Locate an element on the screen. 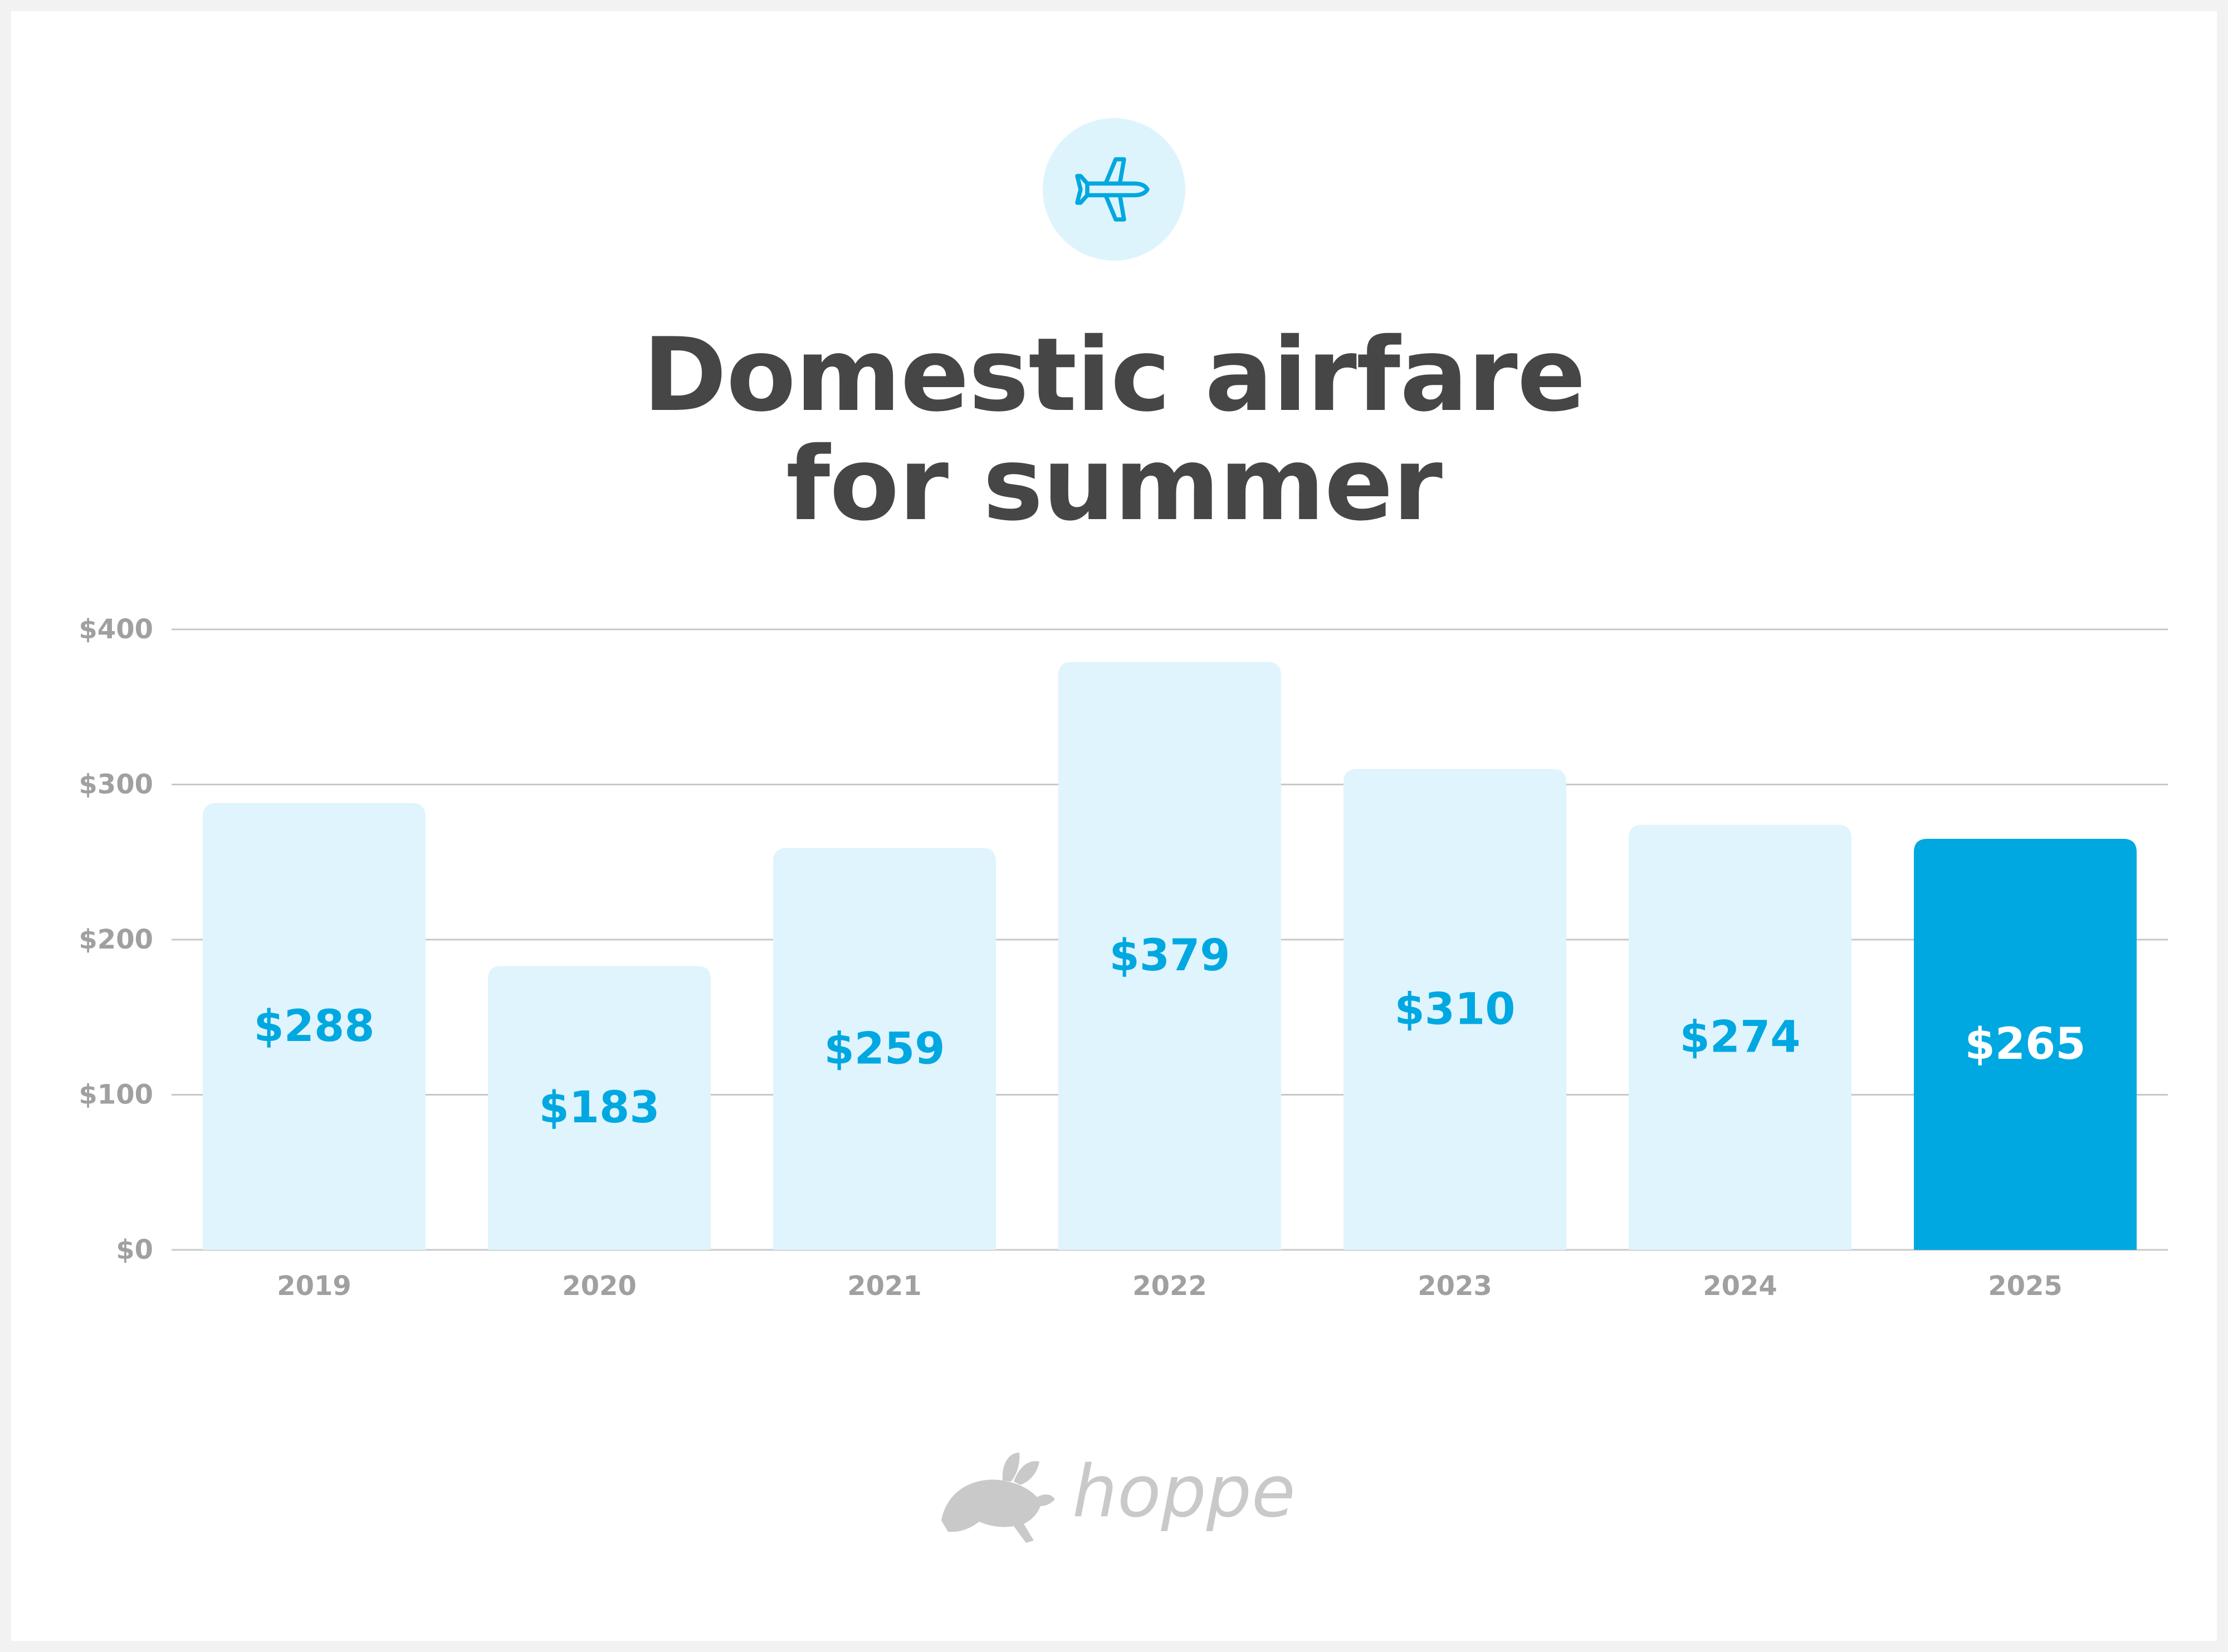  x-axis-ticks: 2019 2020 2021 2022 2023 2024 2025 is located at coordinates (1170, 1286).